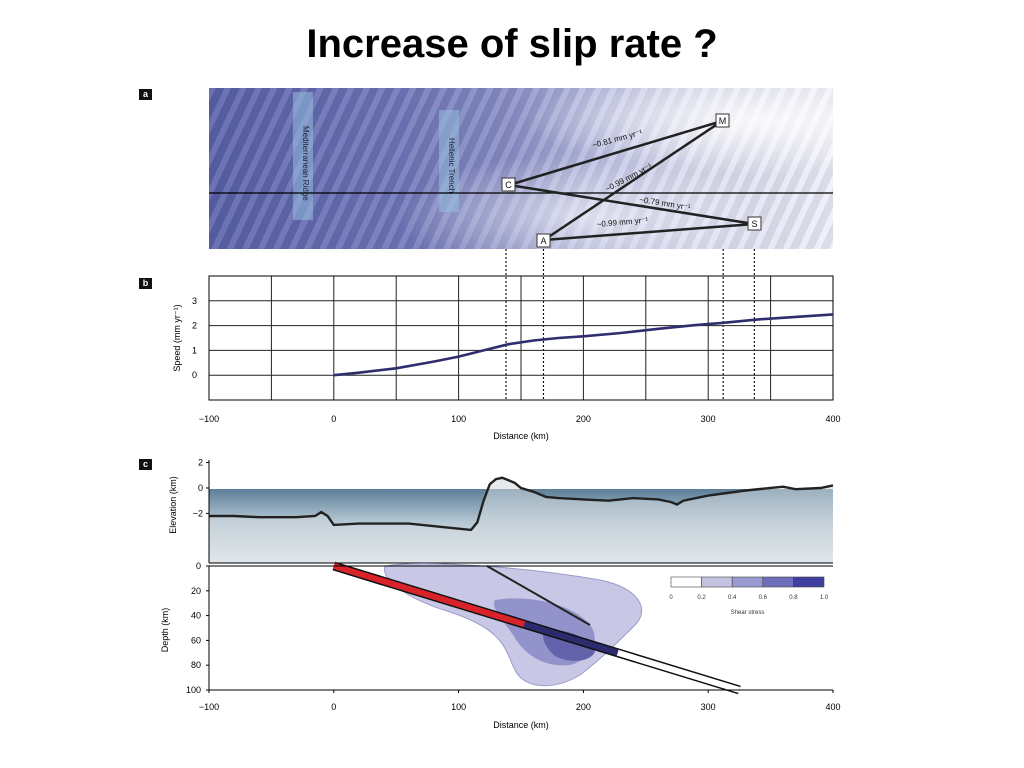 Image resolution: width=1024 pixels, height=768 pixels. Describe the element at coordinates (569, 645) in the screenshot. I see `stress-zone-high` at that location.